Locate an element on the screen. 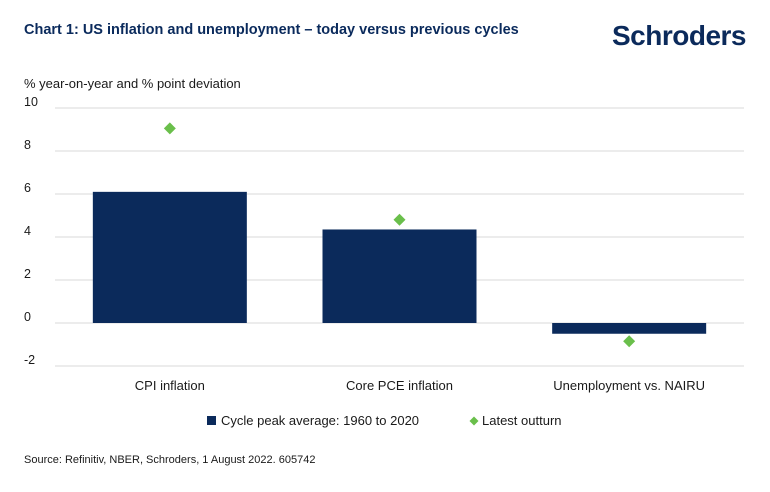 This screenshot has width=770, height=492. x-category-label: CPI inflation is located at coordinates (170, 385).